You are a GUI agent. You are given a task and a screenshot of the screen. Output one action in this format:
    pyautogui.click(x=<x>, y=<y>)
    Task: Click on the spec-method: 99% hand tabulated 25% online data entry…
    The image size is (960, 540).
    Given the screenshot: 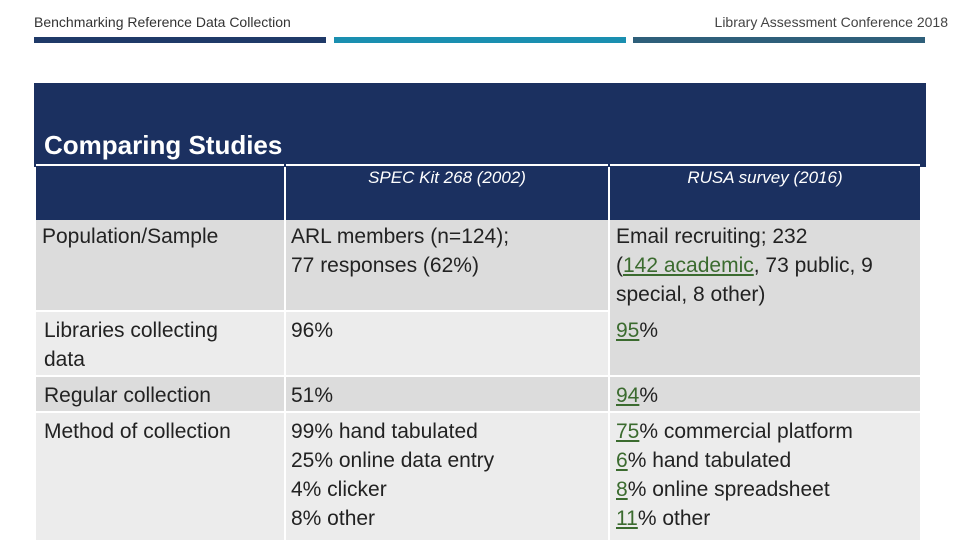 What is the action you would take?
    pyautogui.click(x=392, y=475)
    